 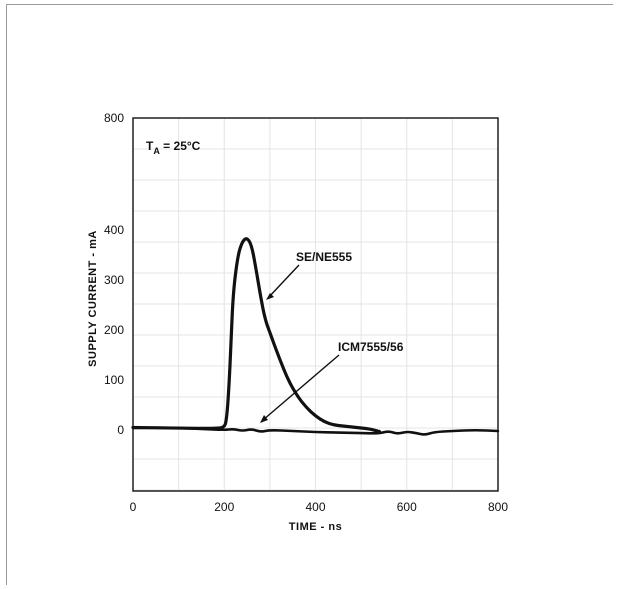 I want to click on series-label-se-ne555: SE/NE555, so click(x=324, y=257).